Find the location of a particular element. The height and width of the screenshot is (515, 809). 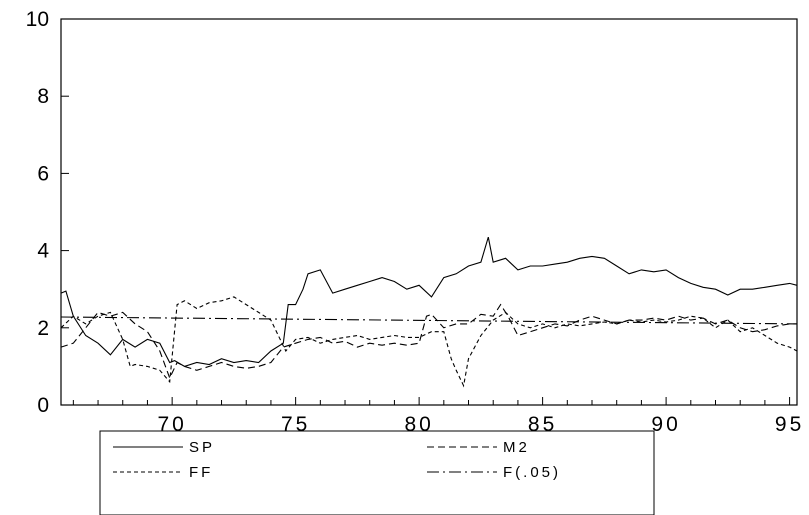

x-tick-label: 85 is located at coordinates (542, 424).